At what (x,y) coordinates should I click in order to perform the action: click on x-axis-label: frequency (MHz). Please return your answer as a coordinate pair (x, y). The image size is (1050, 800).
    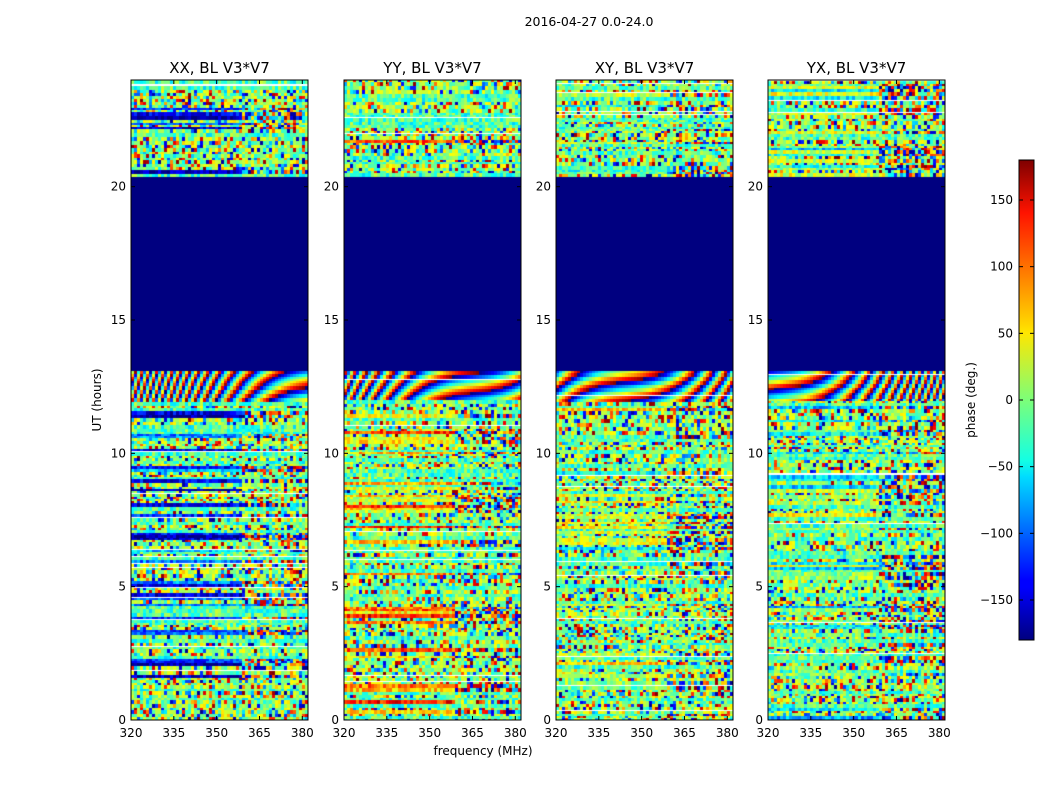
    Looking at the image, I should click on (482, 751).